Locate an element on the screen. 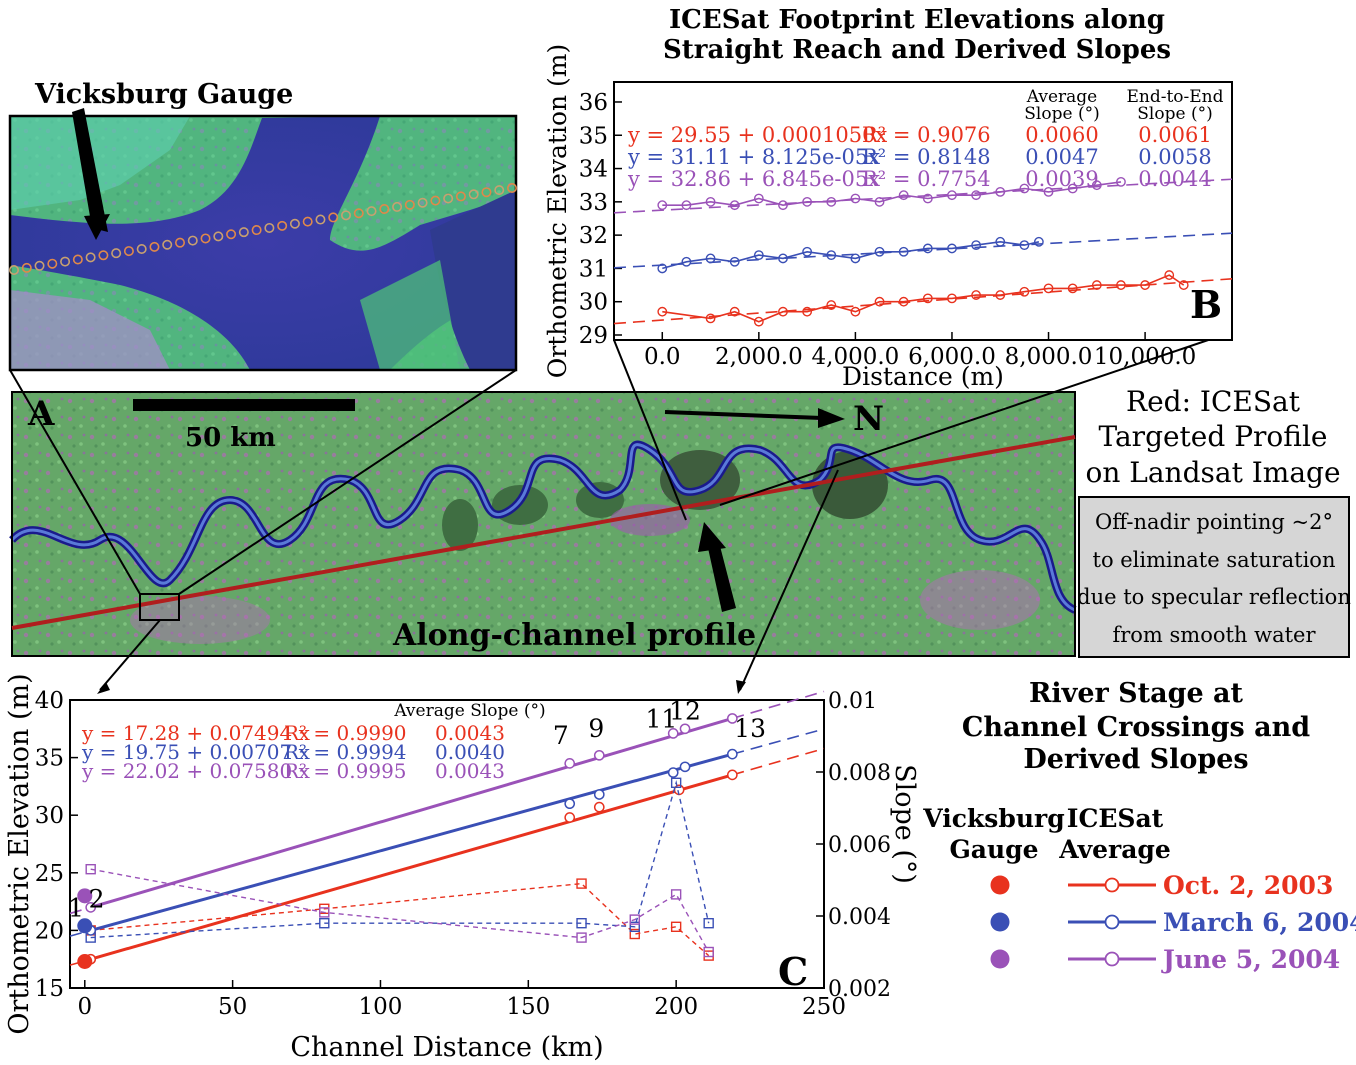 This screenshot has height=1065, width=1356. y-tick-label: 25 is located at coordinates (49, 874).